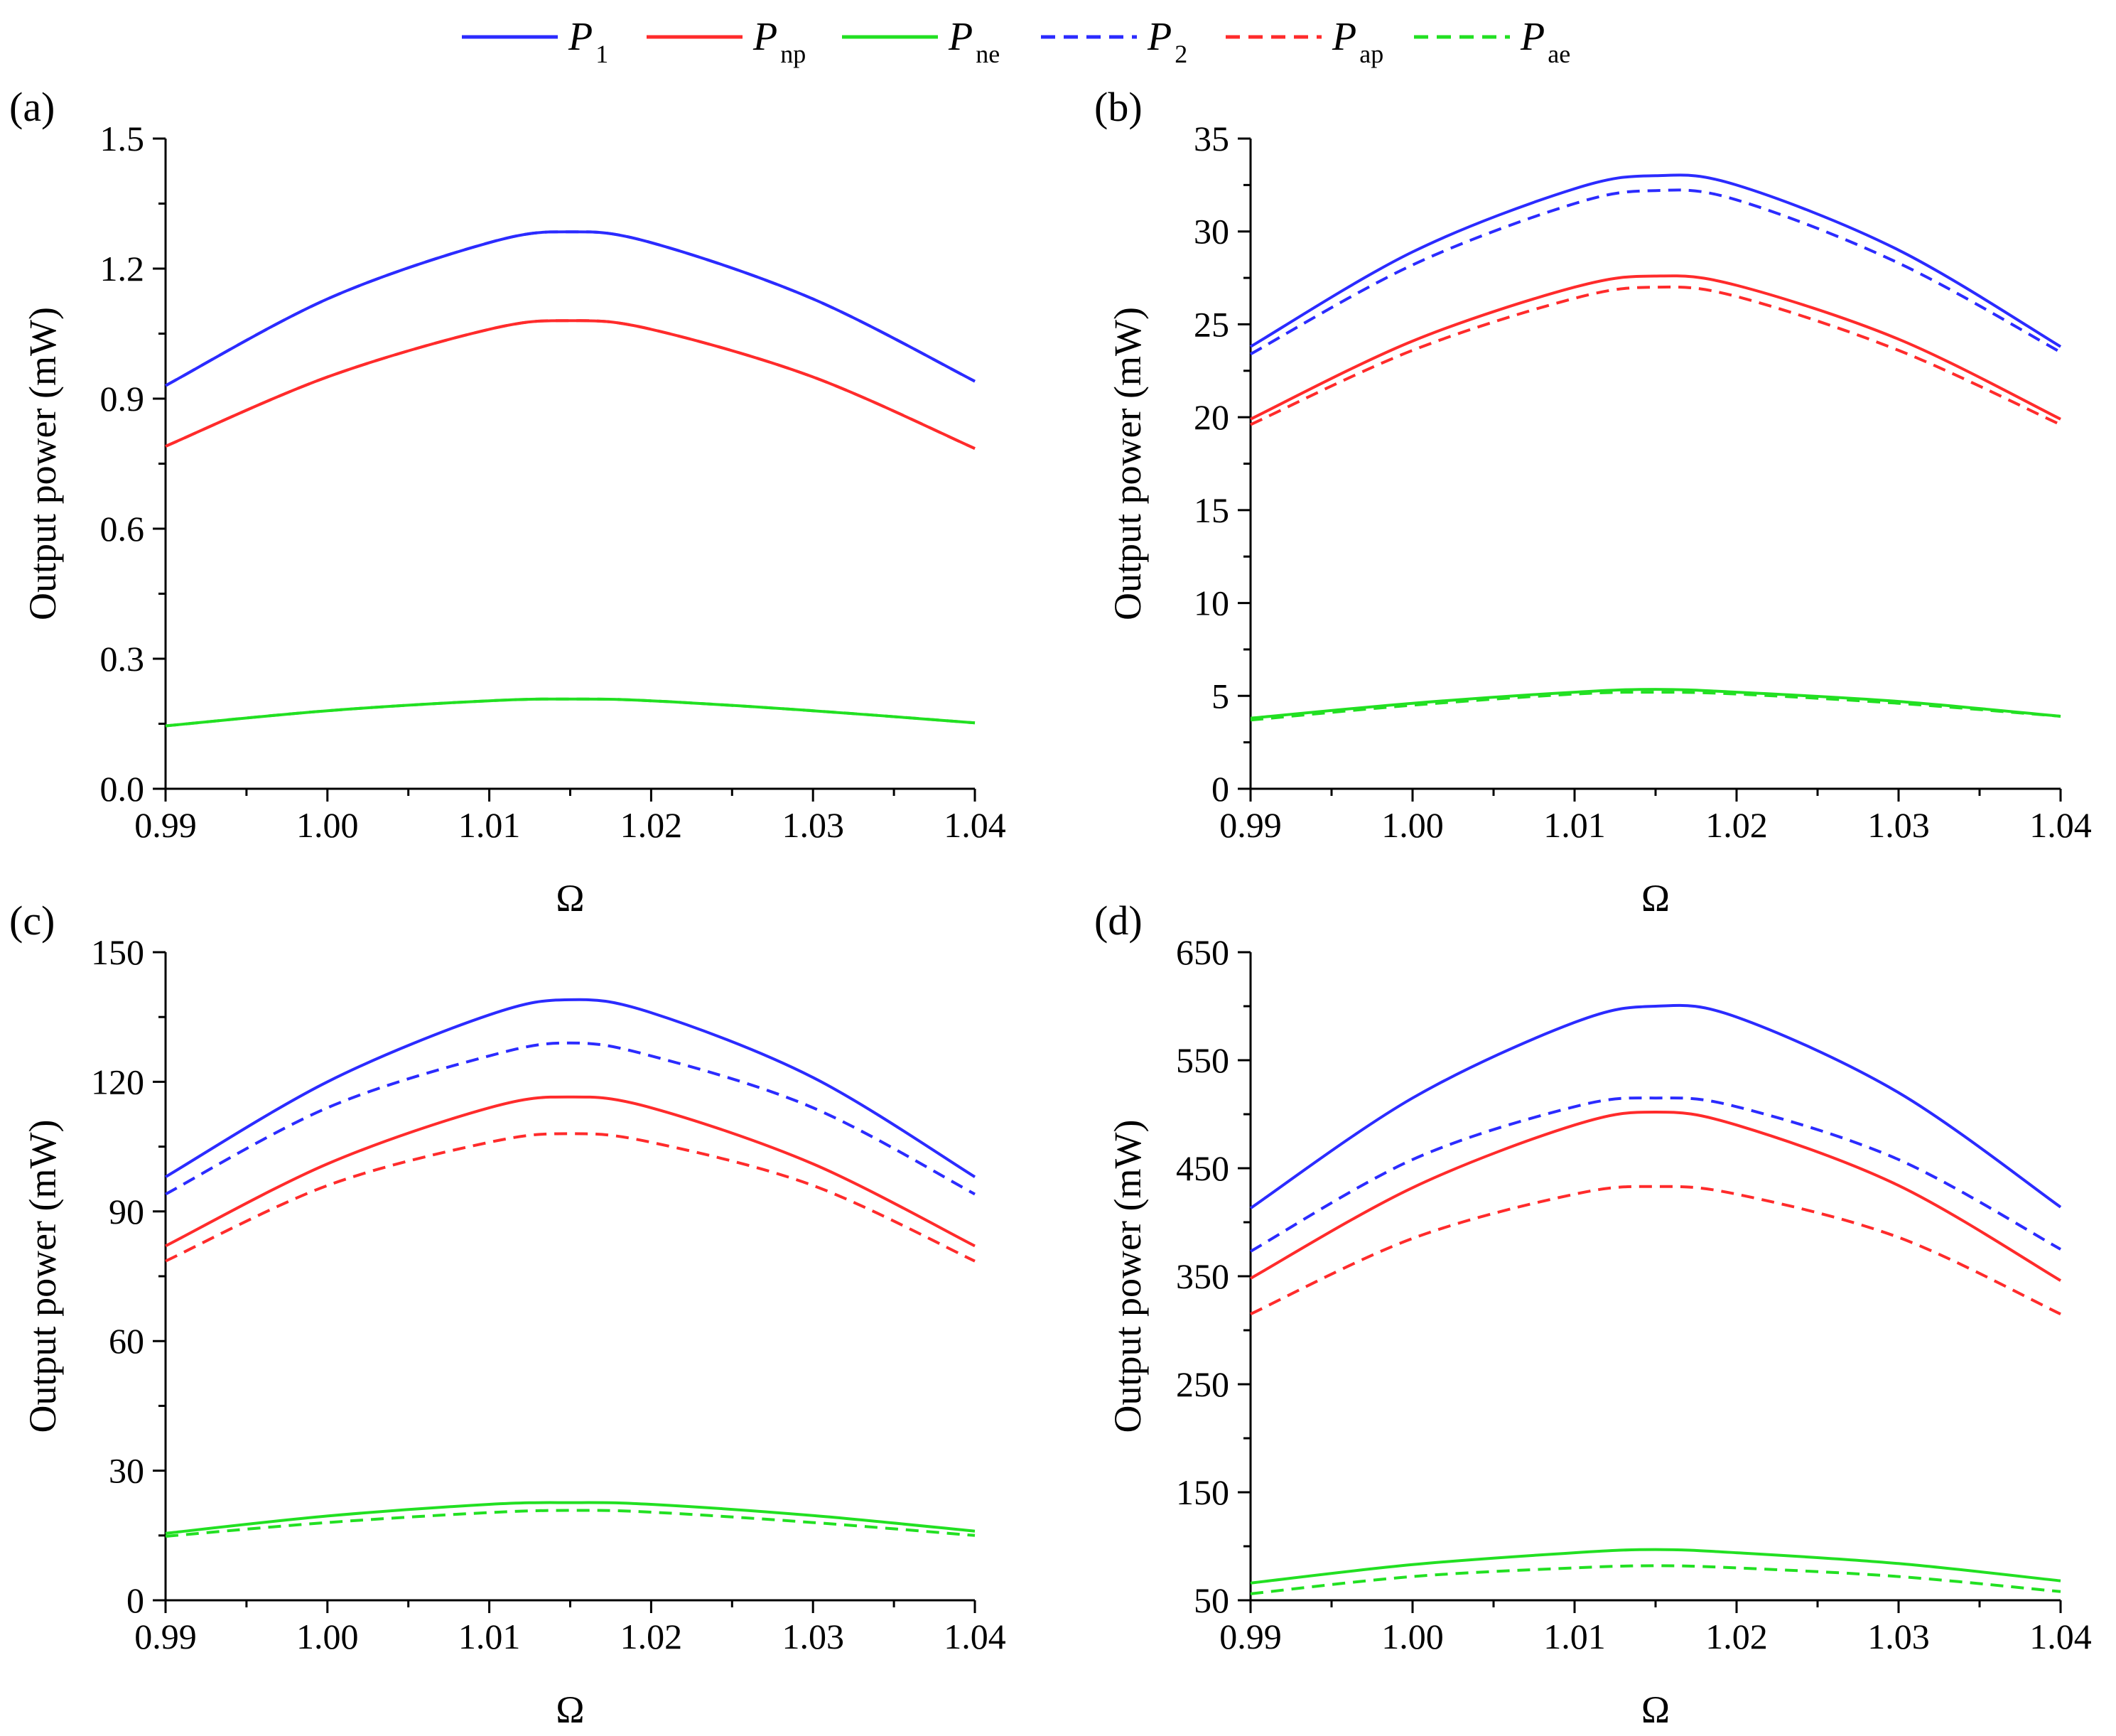 The width and height of the screenshot is (2116, 1736). Describe the element at coordinates (1211, 1600) in the screenshot. I see `y-tick-label: 50` at that location.